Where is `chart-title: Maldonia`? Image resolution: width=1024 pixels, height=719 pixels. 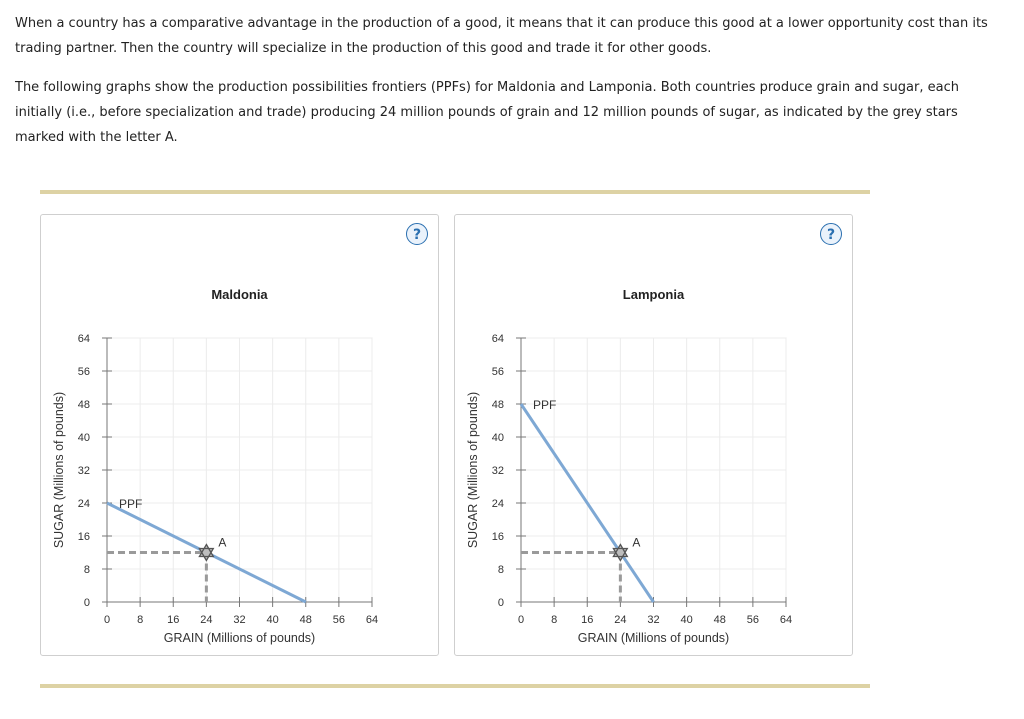 chart-title: Maldonia is located at coordinates (239, 294).